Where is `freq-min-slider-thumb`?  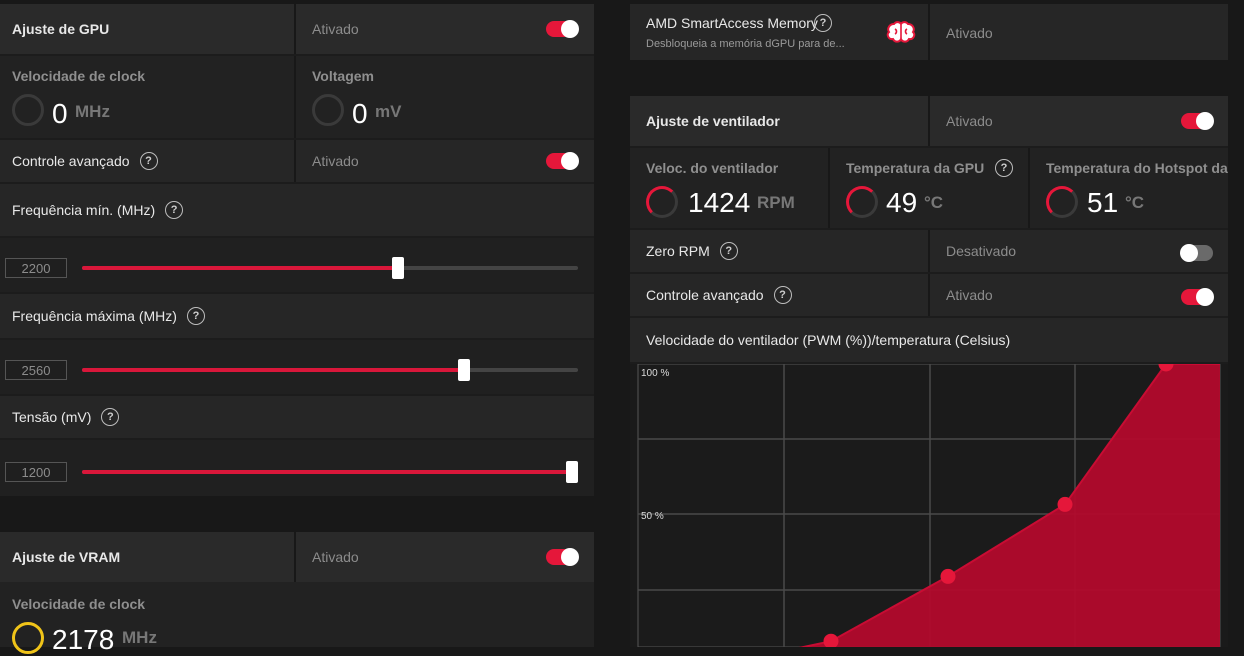 freq-min-slider-thumb is located at coordinates (398, 268).